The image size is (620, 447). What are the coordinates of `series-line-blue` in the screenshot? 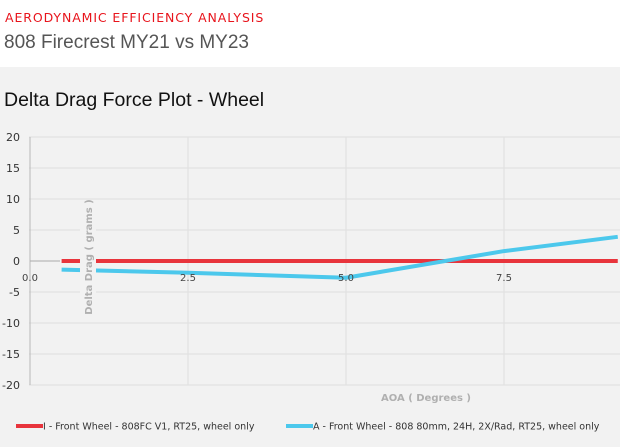 It's located at (340, 257).